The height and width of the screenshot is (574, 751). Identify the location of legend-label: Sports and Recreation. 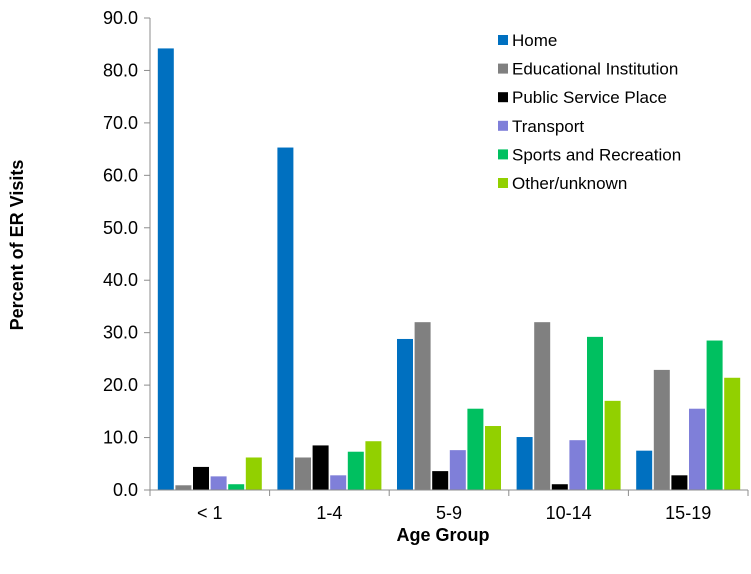
(596, 154).